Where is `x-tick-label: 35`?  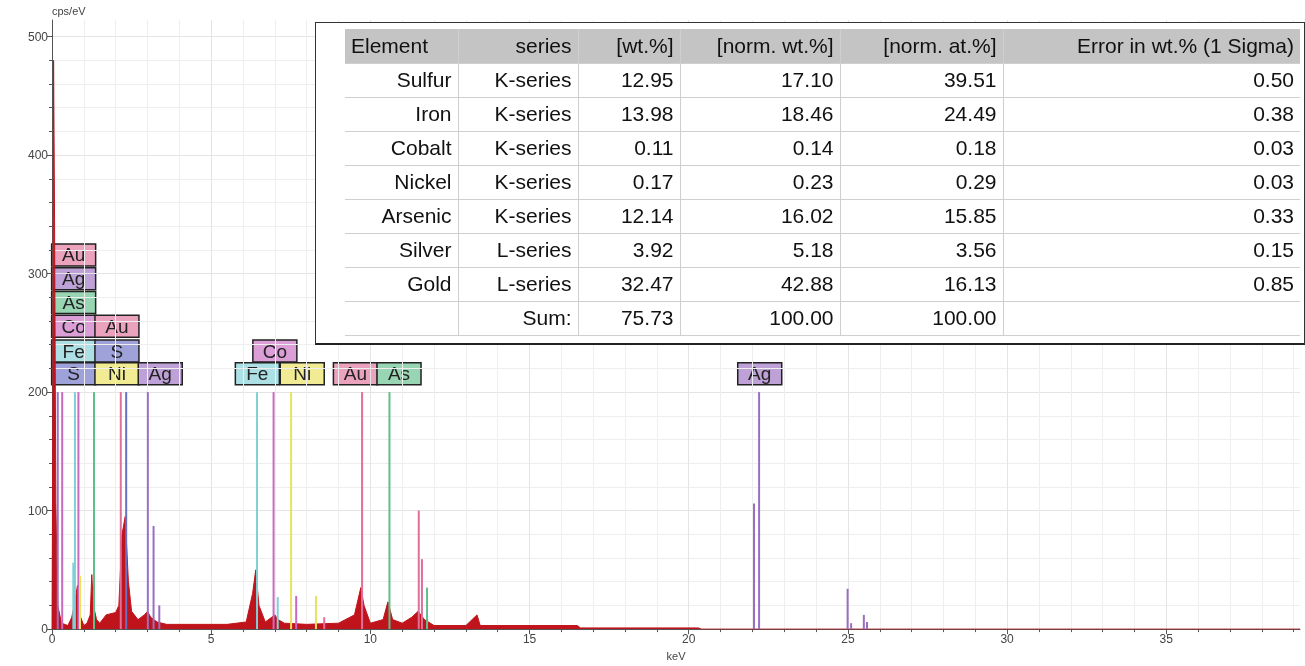
x-tick-label: 35 is located at coordinates (1166, 639).